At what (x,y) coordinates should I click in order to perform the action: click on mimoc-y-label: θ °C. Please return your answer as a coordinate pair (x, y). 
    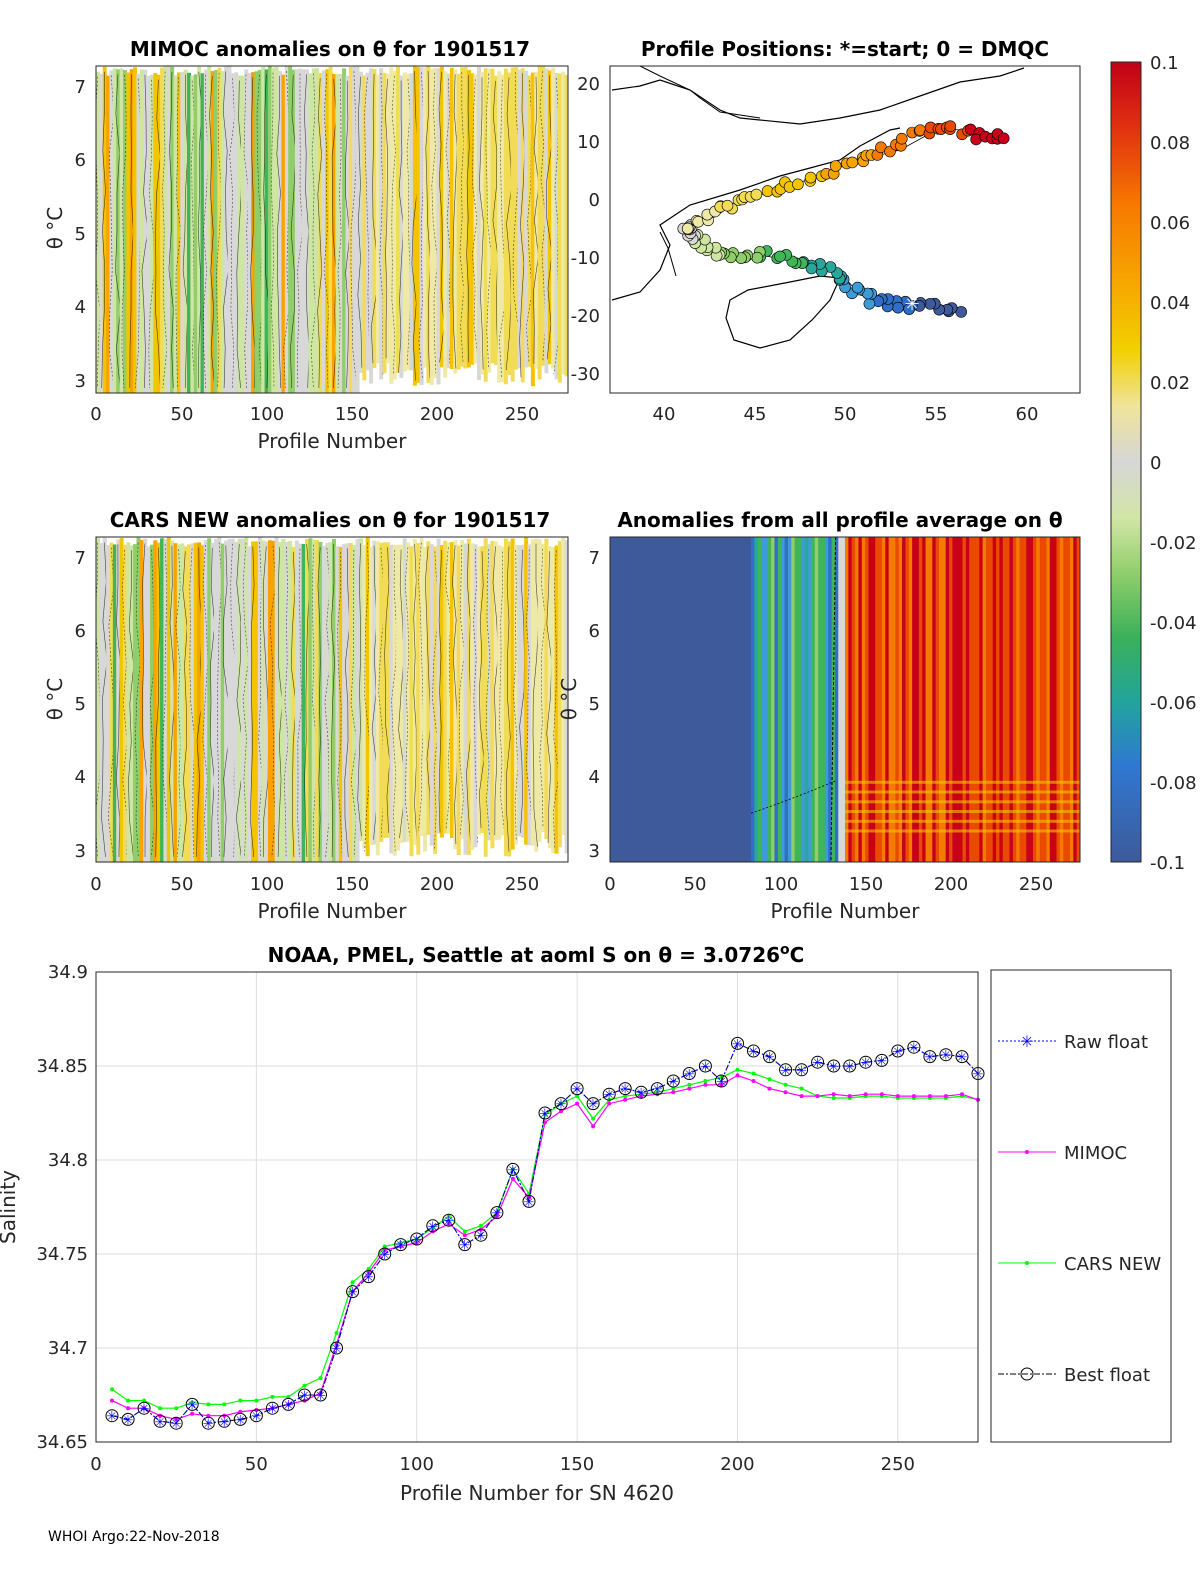
    Looking at the image, I should click on (55, 228).